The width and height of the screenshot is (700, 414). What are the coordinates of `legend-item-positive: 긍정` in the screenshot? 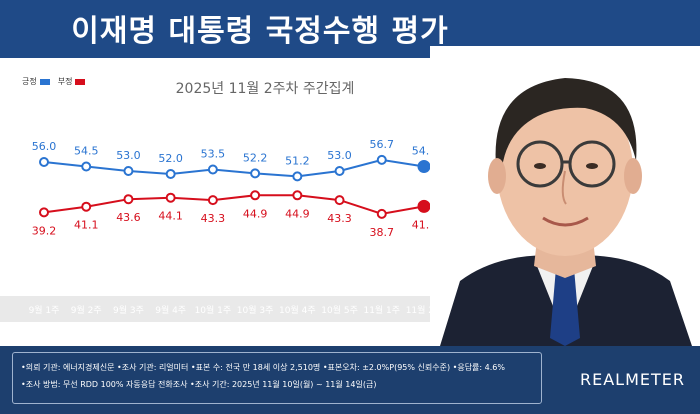 It's located at (36, 81).